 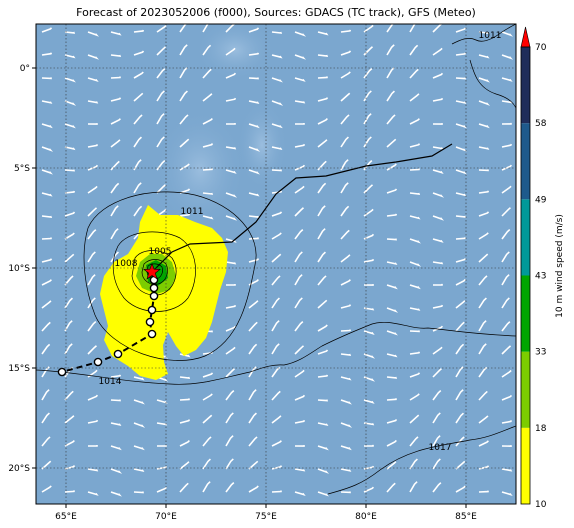 What do you see at coordinates (262, 145) in the screenshot?
I see `wind-shading-patch` at bounding box center [262, 145].